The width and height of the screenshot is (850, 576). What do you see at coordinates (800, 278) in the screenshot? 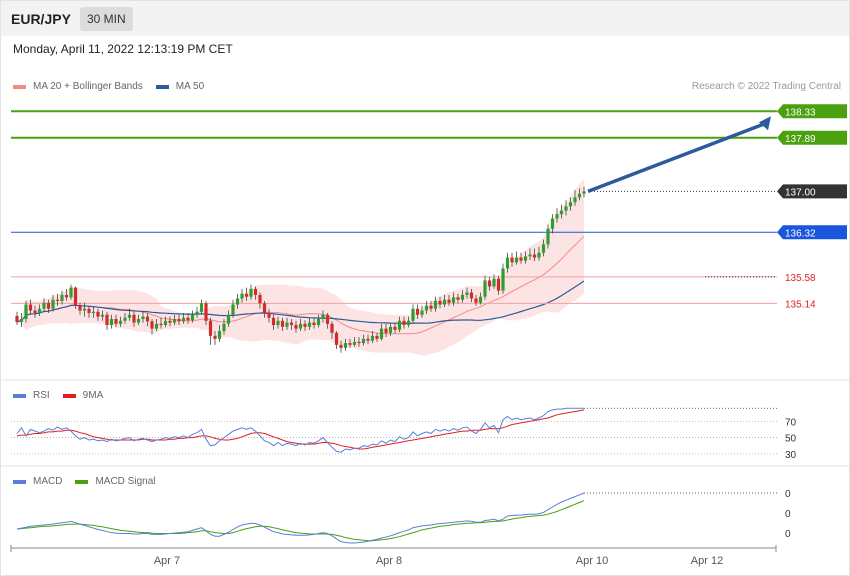
I see `level-135-58-label: 135.58` at bounding box center [800, 278].